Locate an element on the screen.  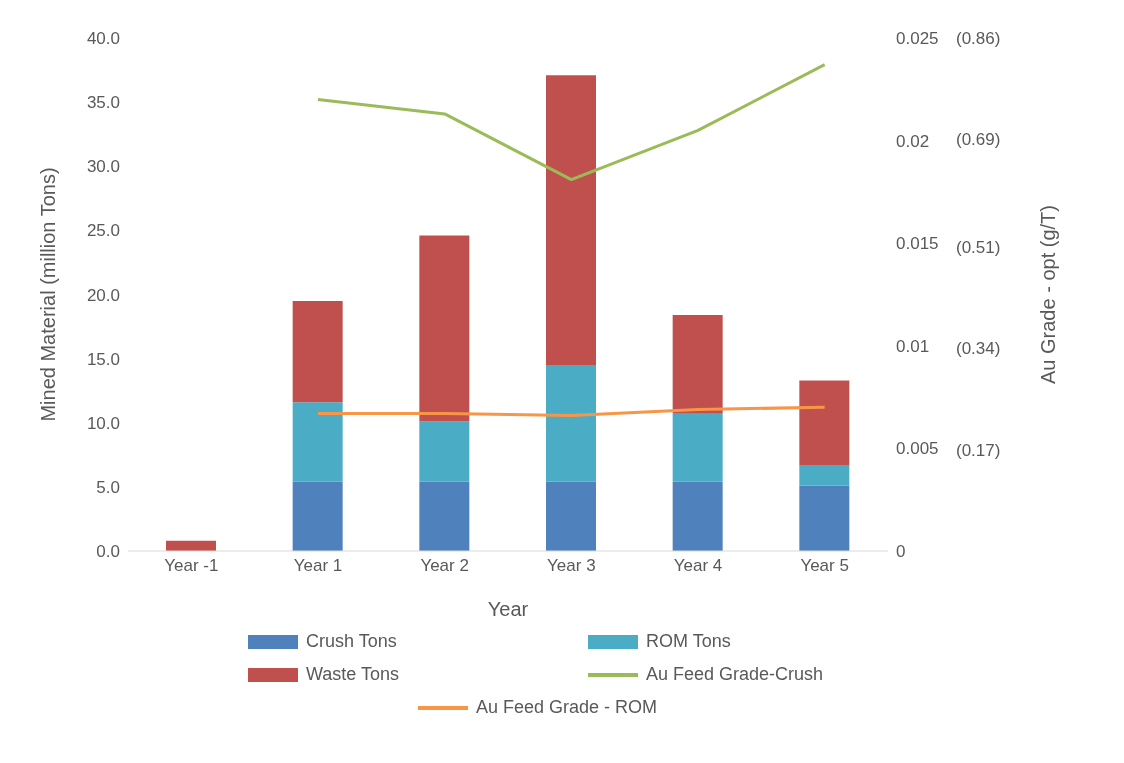
legend-label: ROM Tons is located at coordinates (688, 641).